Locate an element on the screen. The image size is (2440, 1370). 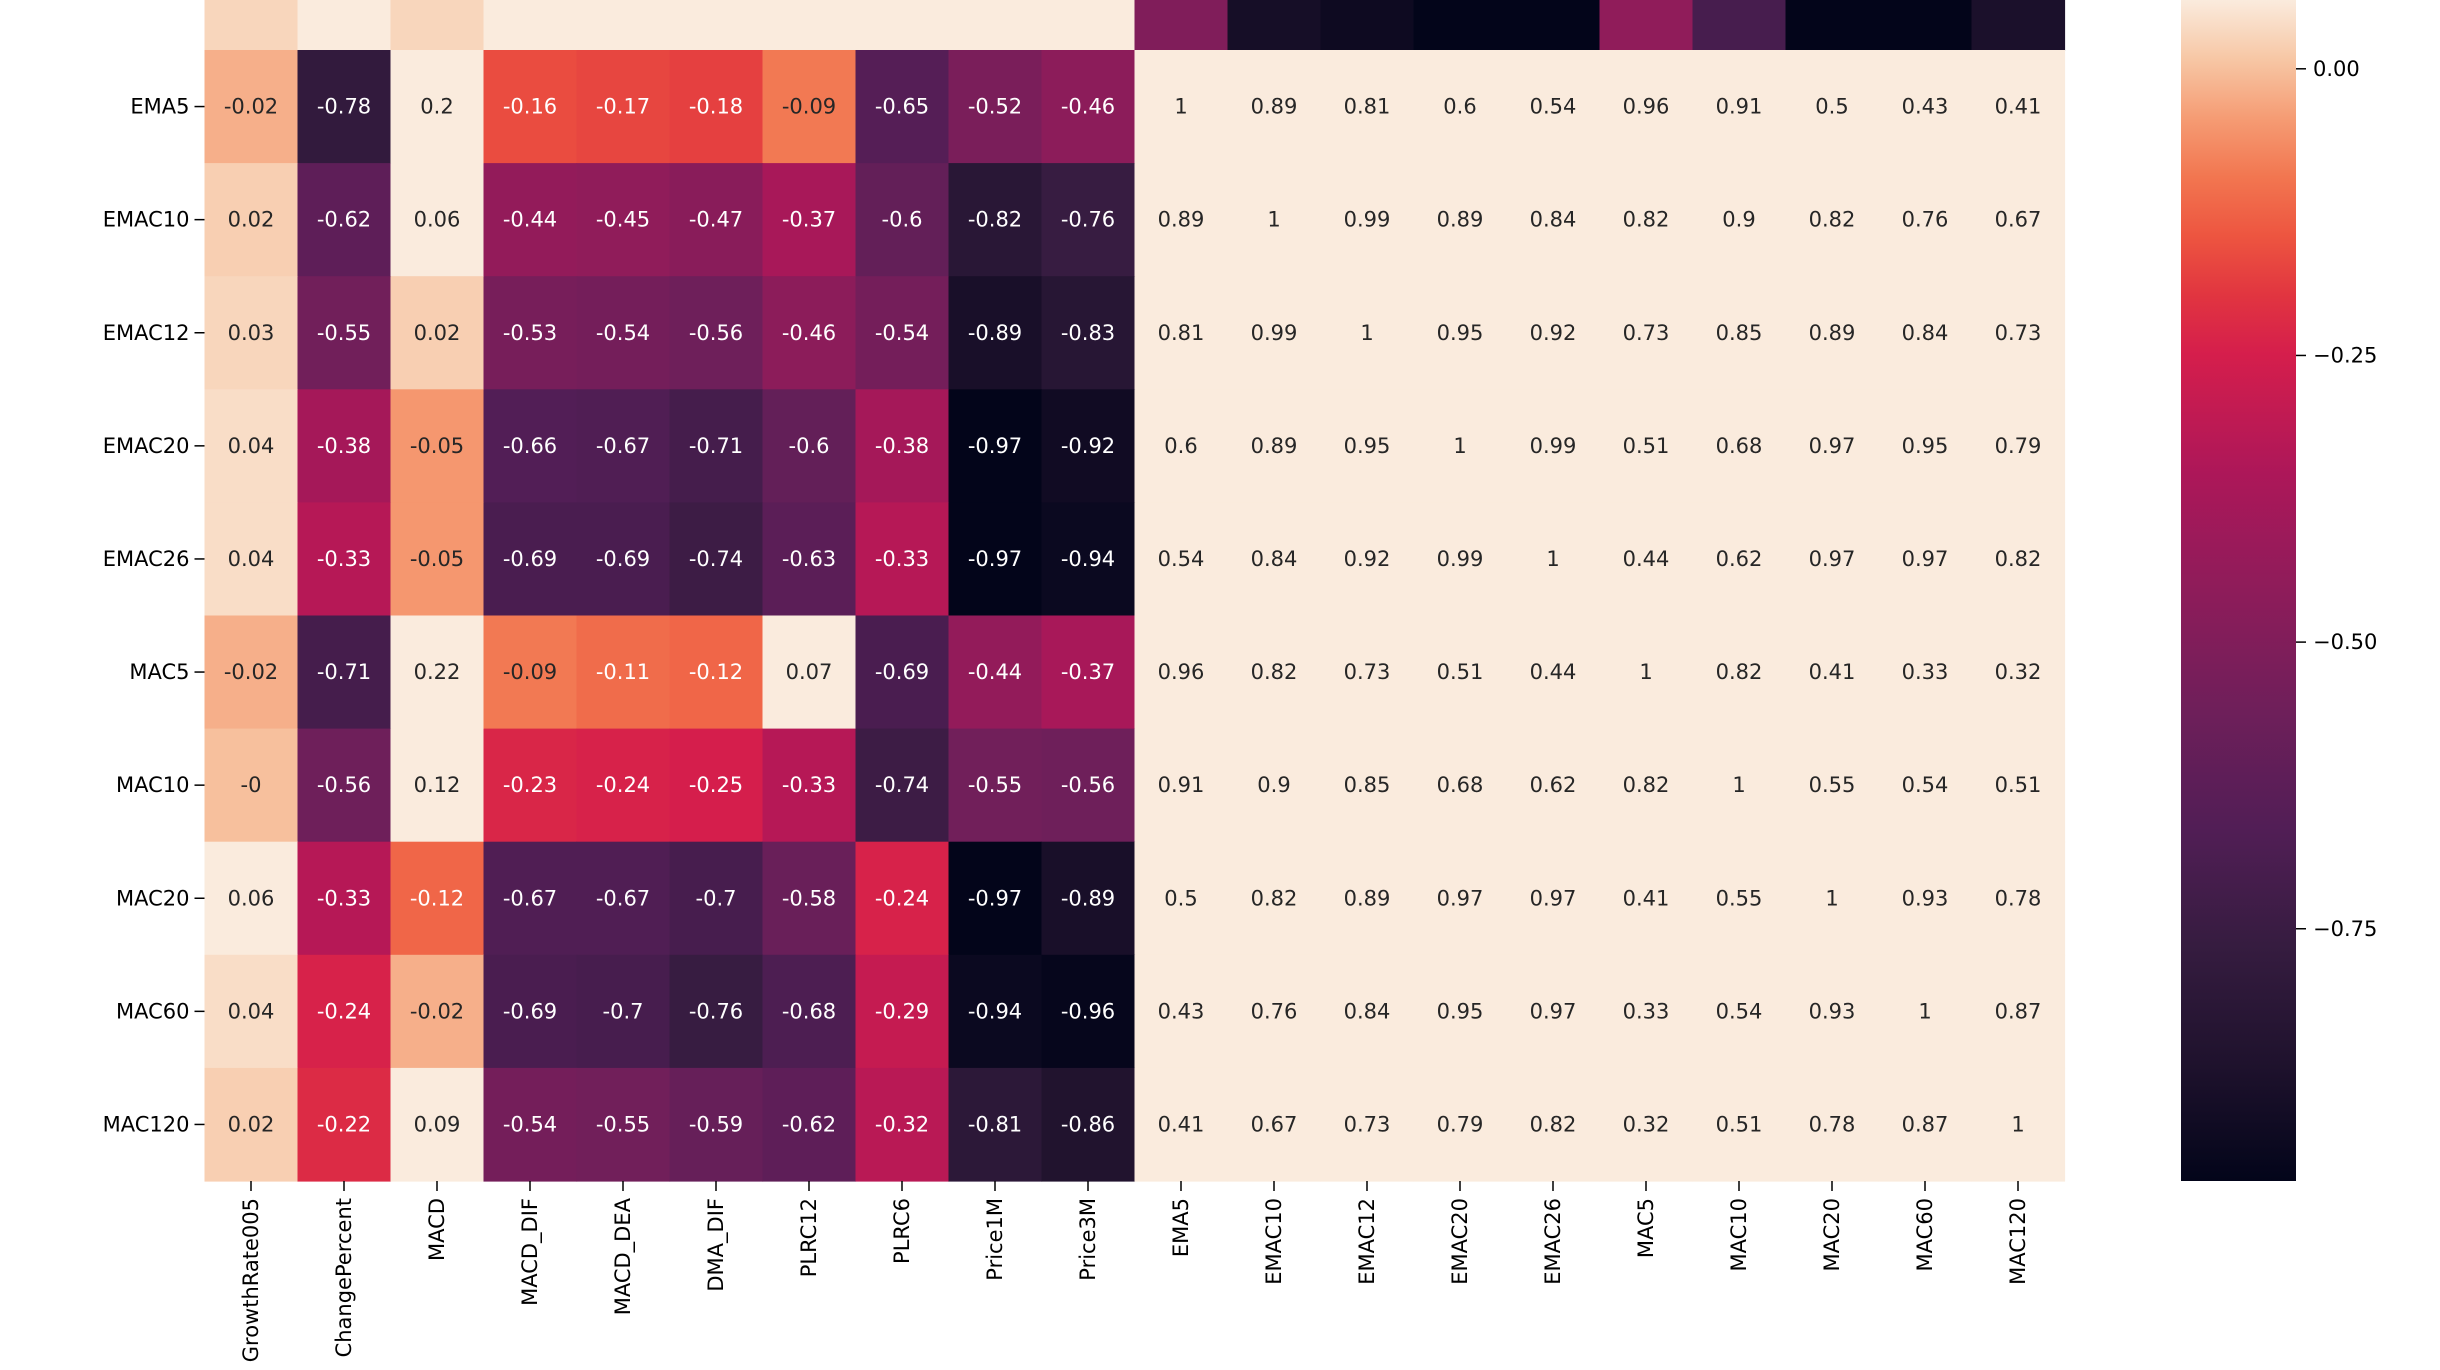
cell-value-label: 0.03 is located at coordinates (251, 333).